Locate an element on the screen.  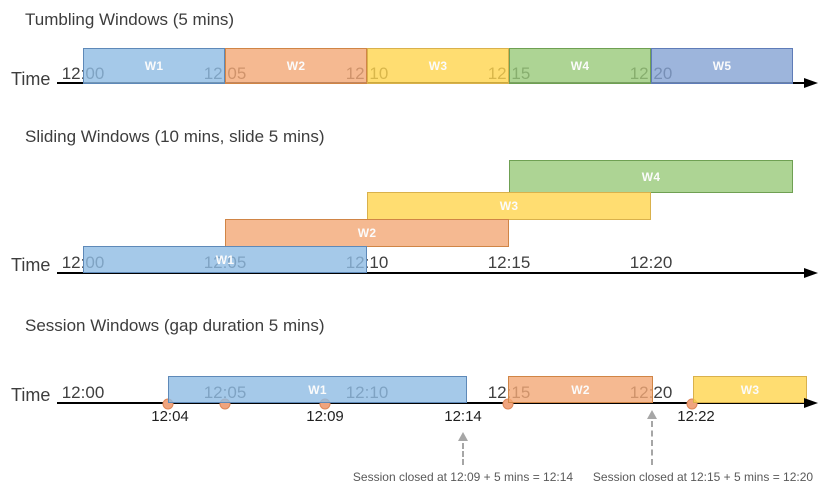
tick-label: 12:00 is located at coordinates (83, 392).